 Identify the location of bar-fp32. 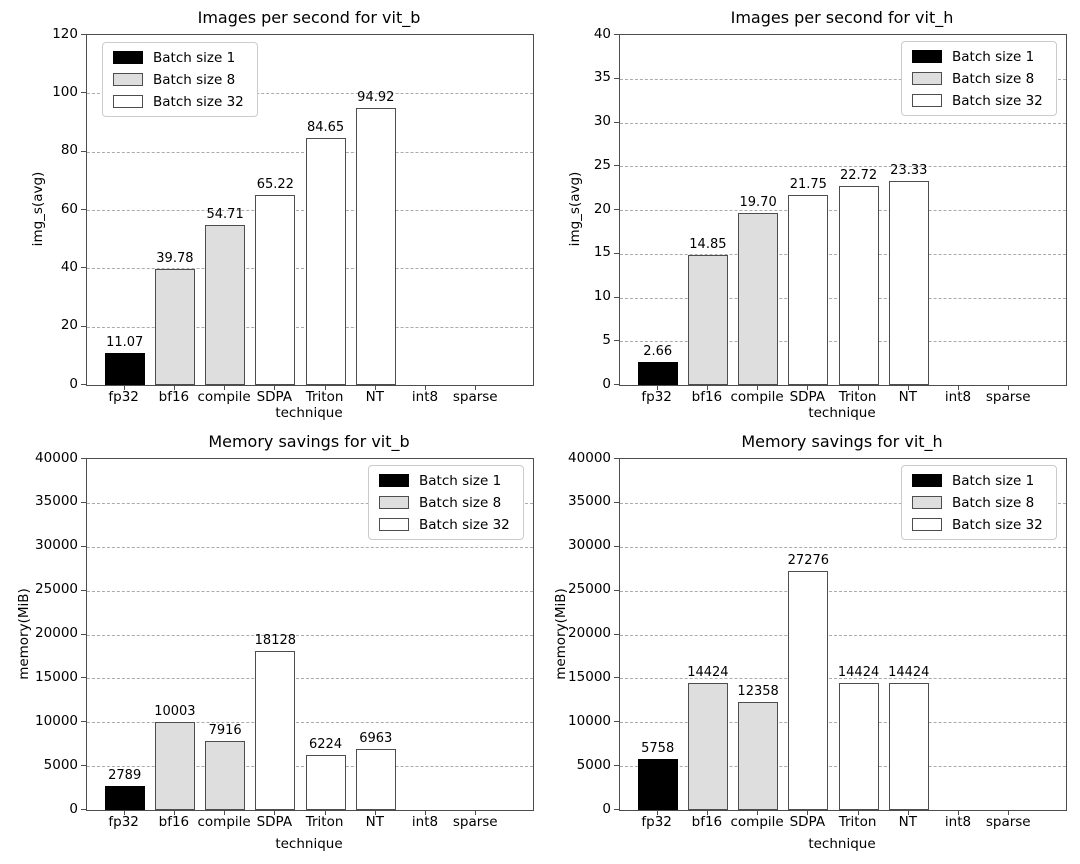
(124, 798).